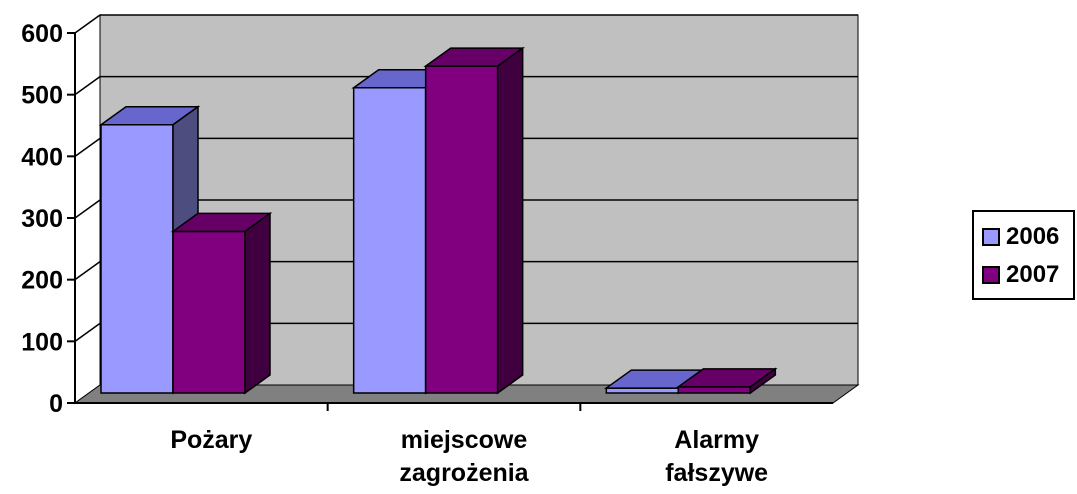  I want to click on x-tick-label: miejscowe, so click(464, 440).